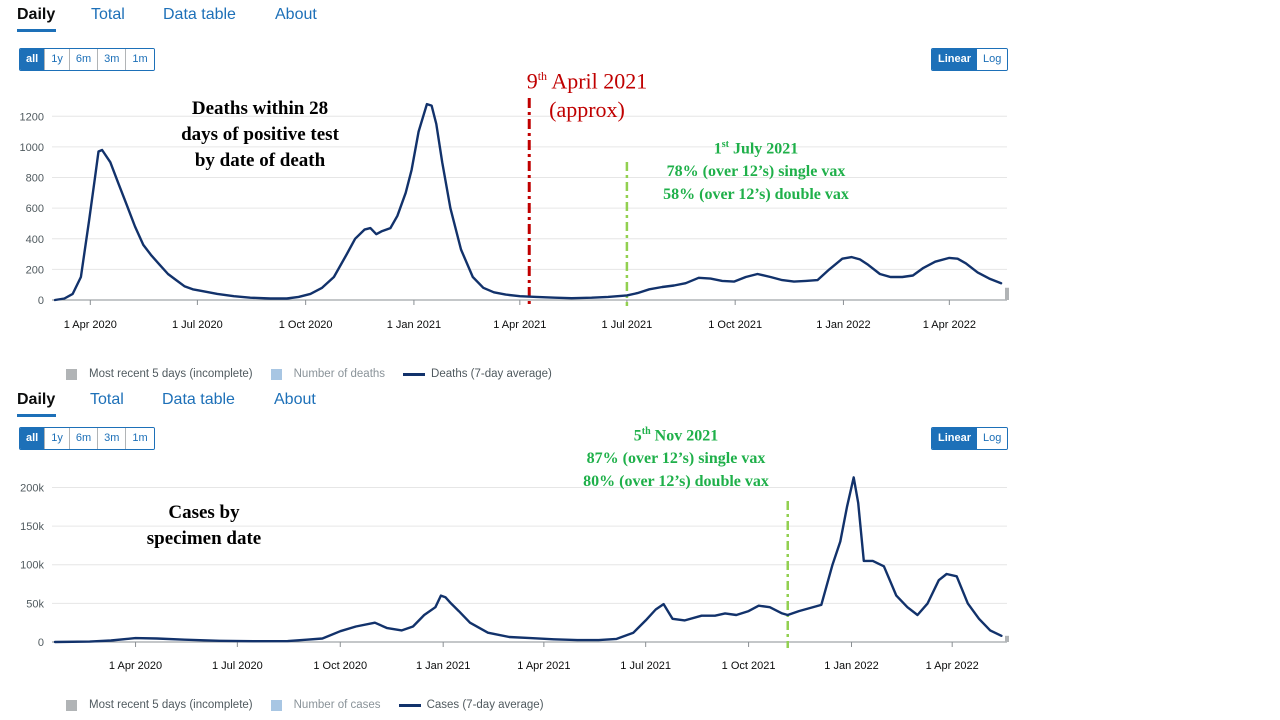 The width and height of the screenshot is (1280, 720). I want to click on cases-x-tick-label: 1 Jul 2021, so click(645, 666).